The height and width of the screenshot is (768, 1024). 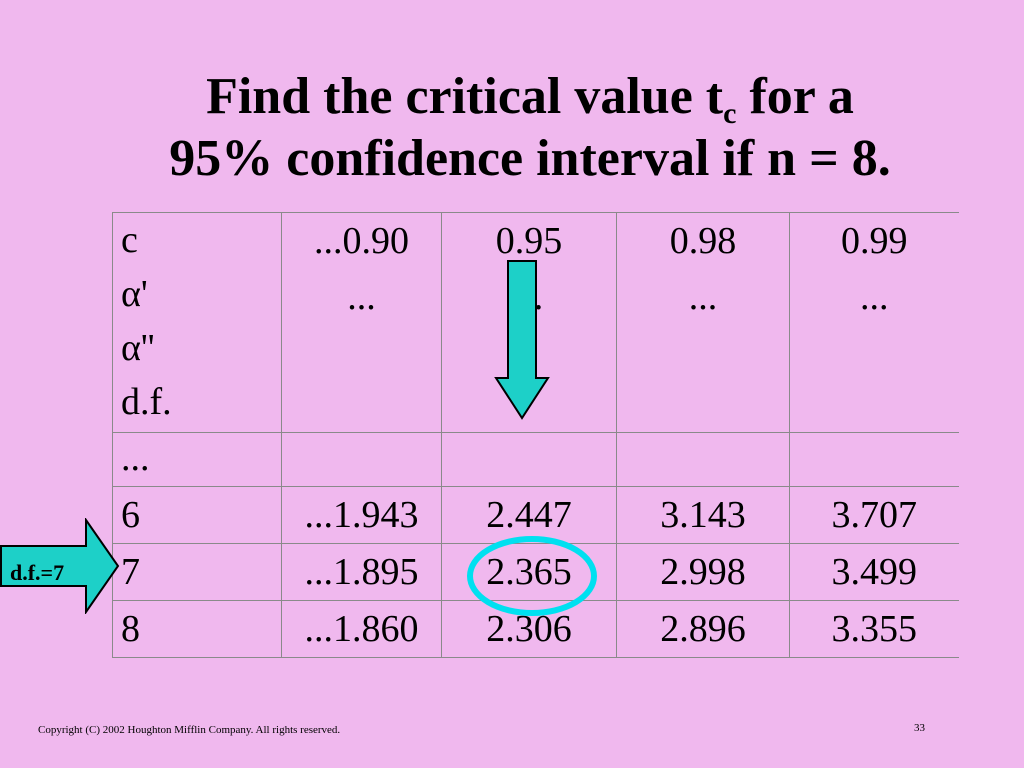 I want to click on table-cell: 3.707, so click(x=874, y=515).